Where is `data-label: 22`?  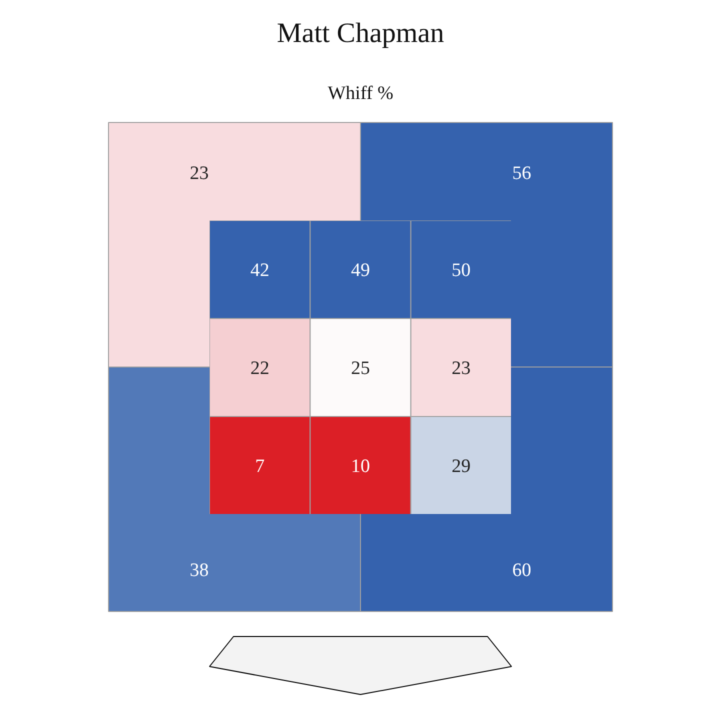 data-label: 22 is located at coordinates (260, 368).